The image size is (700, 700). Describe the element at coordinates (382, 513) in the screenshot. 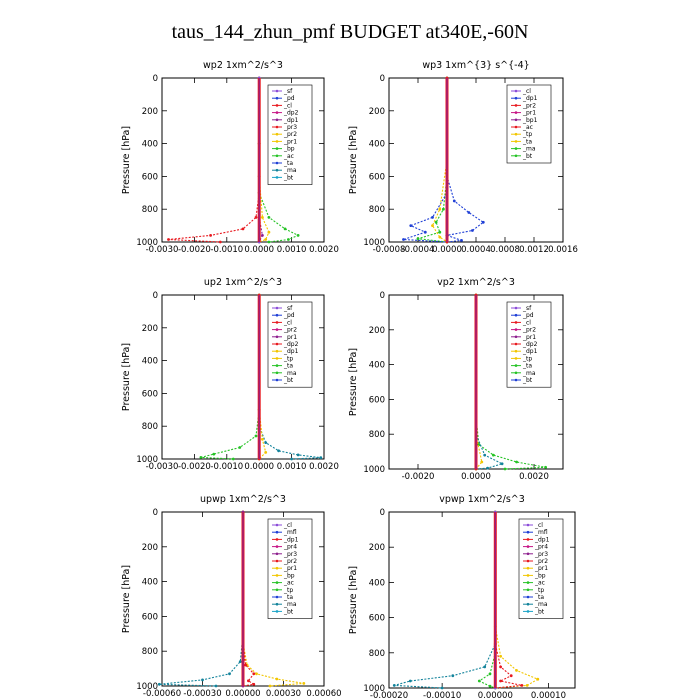

I see `y-tick-label: 0` at that location.